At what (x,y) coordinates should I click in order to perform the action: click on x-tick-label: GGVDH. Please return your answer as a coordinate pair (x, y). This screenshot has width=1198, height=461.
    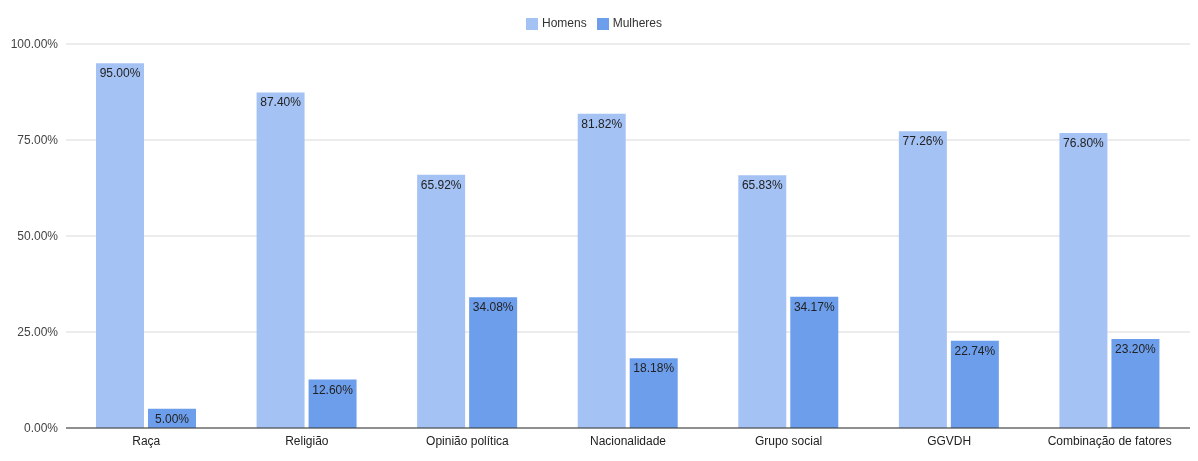
    Looking at the image, I should click on (949, 440).